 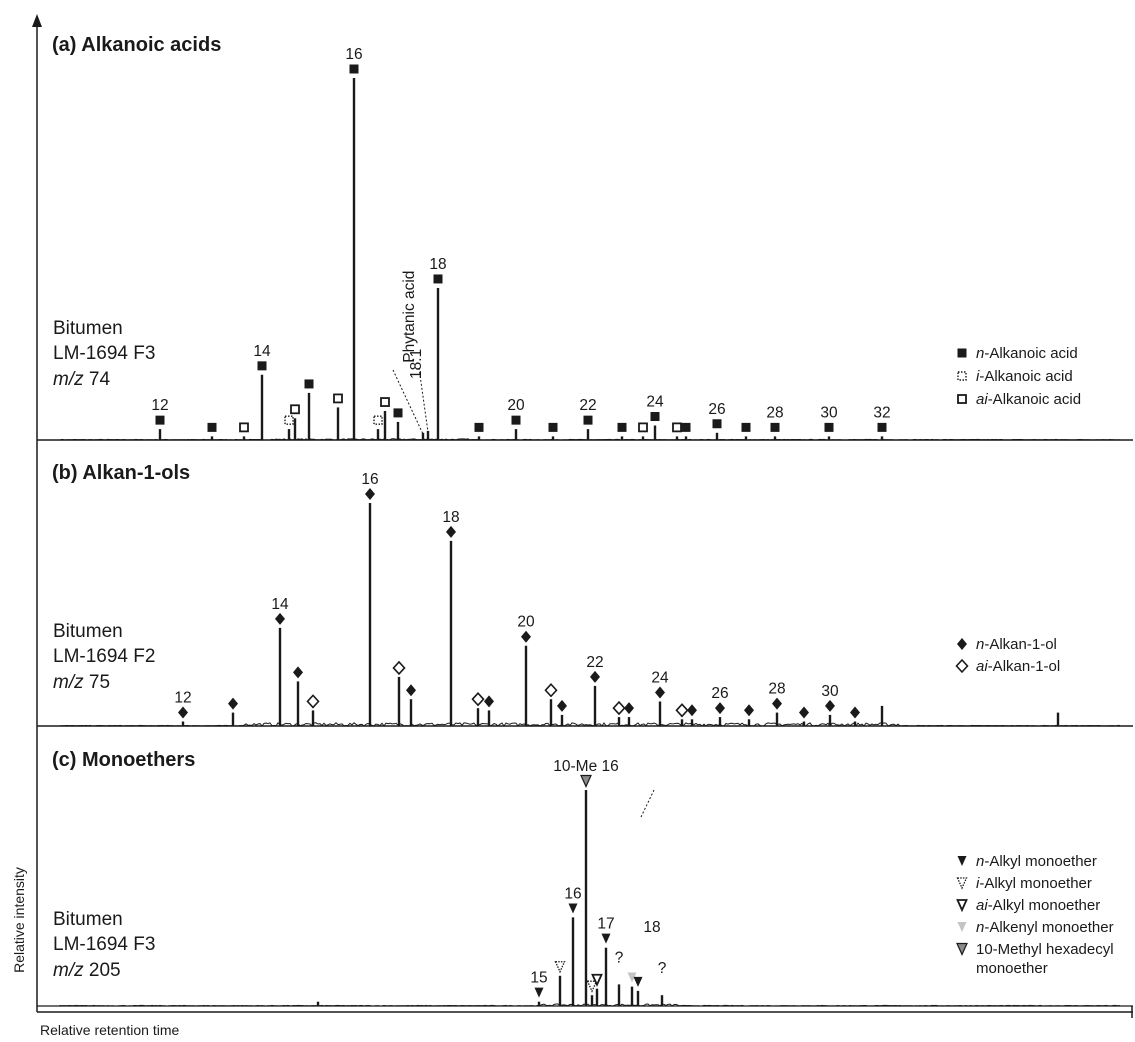 I want to click on panel-title: (a) Alkanoic acids, so click(x=136, y=45).